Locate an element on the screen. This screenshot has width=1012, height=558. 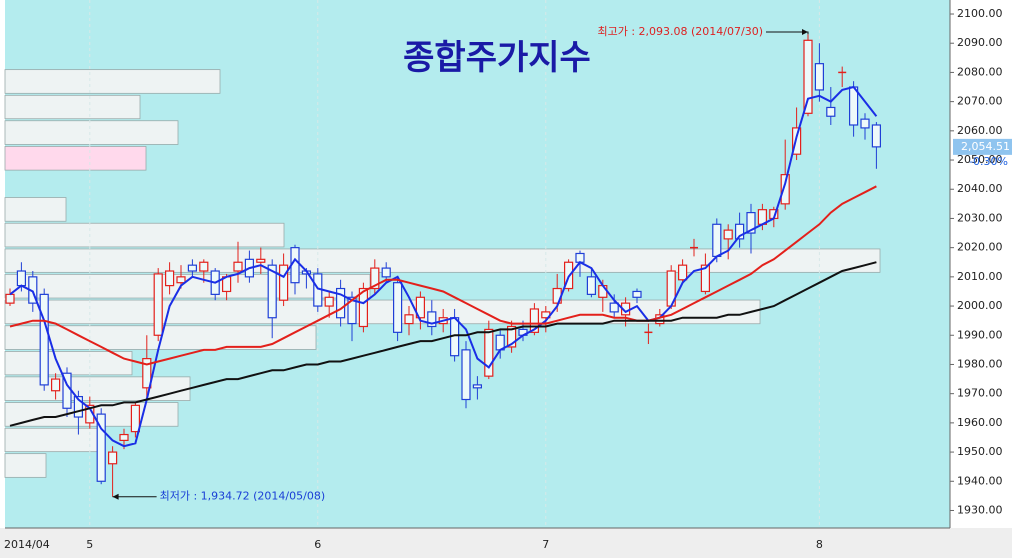
y-tick-label: 2030.00 is located at coordinates (980, 217).